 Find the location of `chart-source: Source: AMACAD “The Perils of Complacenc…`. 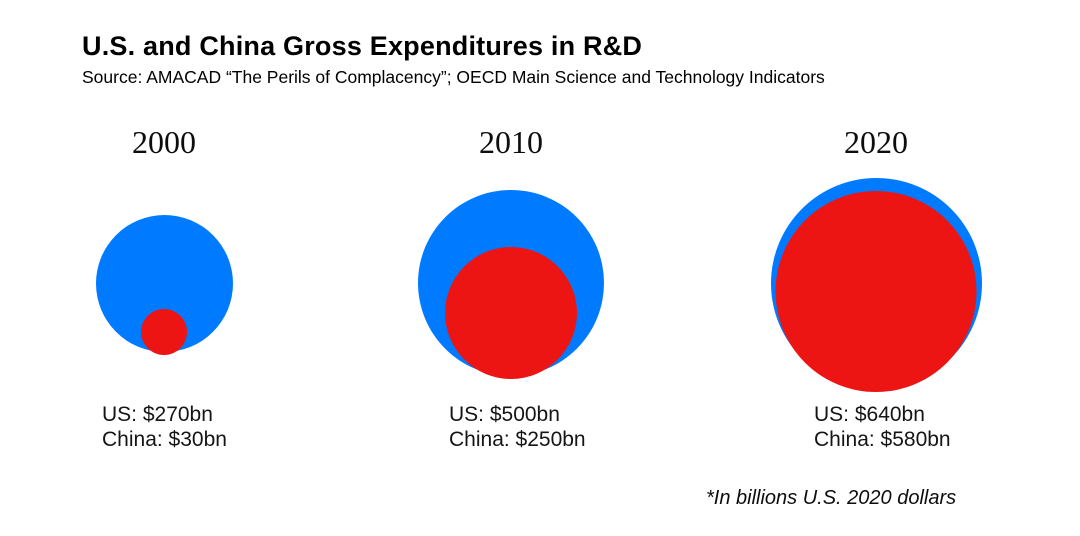

chart-source: Source: AMACAD “The Perils of Complacenc… is located at coordinates (453, 77).